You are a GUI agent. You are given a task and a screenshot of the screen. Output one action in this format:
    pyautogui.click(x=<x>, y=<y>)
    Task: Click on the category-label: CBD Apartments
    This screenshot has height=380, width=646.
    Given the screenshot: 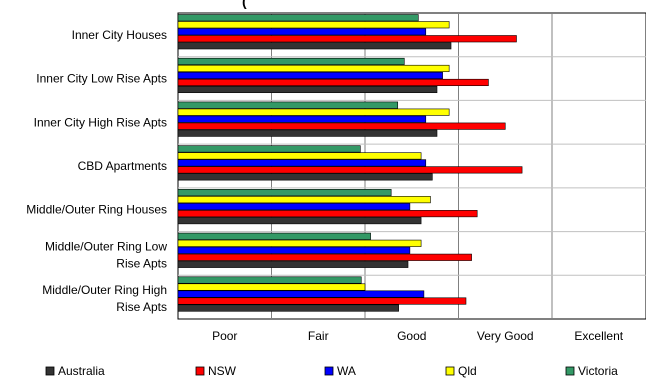 What is the action you would take?
    pyautogui.click(x=122, y=166)
    